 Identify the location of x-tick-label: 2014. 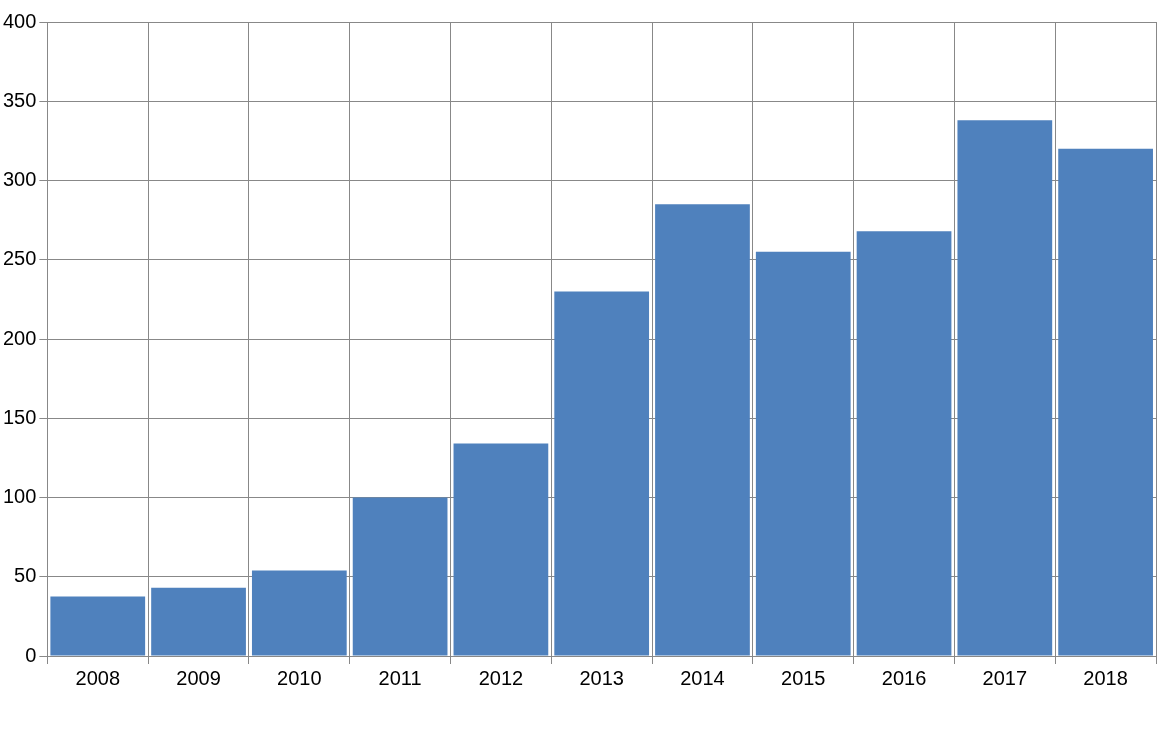
(702, 677).